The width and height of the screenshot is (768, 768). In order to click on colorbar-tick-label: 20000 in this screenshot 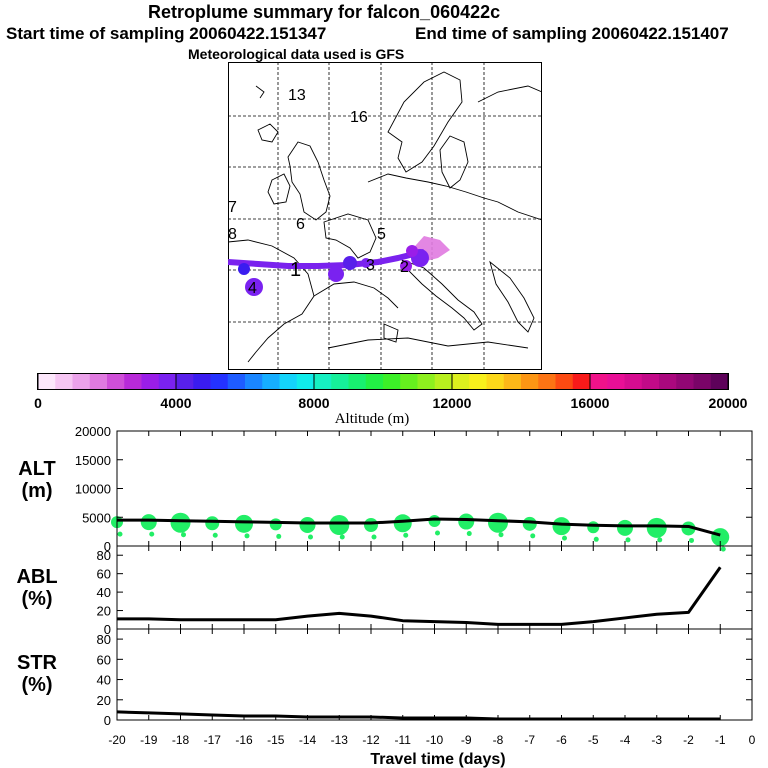, I will do `click(728, 403)`.